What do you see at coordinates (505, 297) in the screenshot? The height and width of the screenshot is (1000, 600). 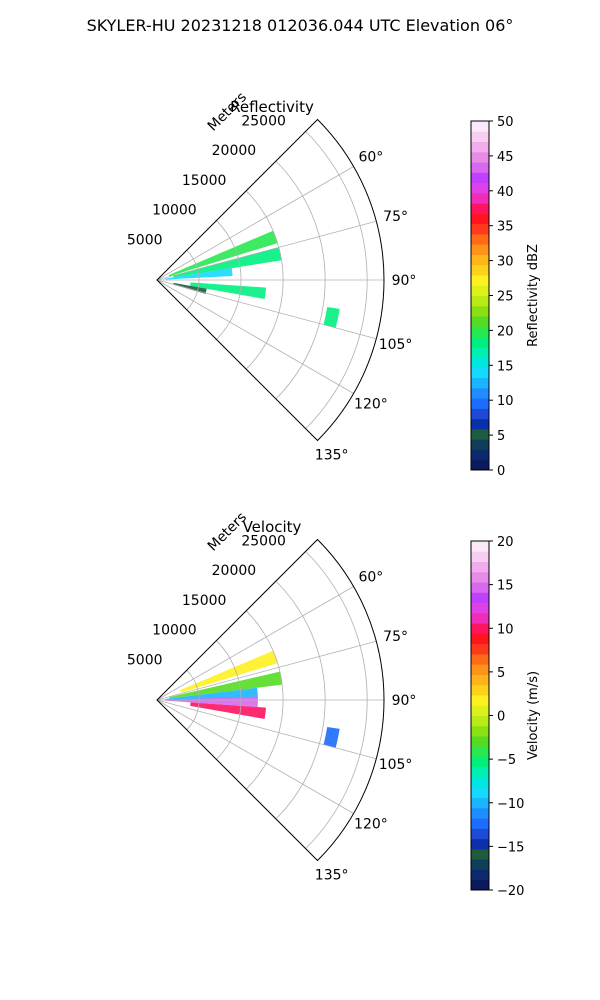 I see `colorbar-tick-label: 25` at bounding box center [505, 297].